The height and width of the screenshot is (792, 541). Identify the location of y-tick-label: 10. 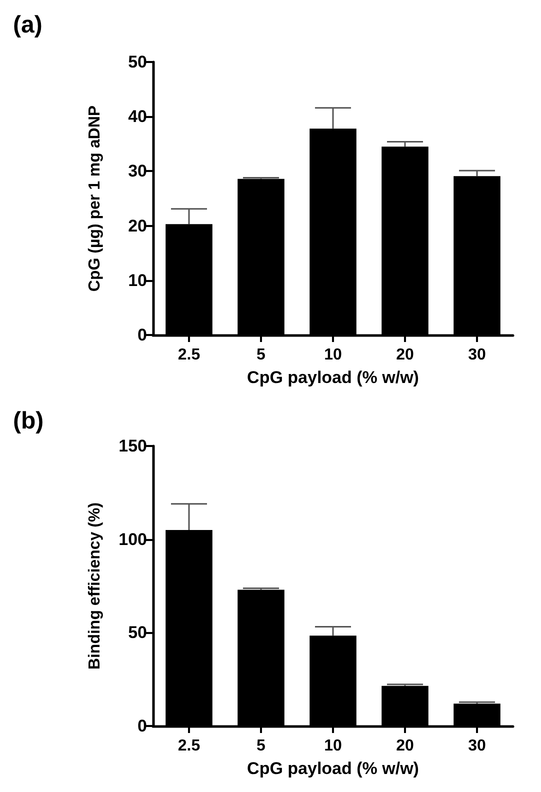
(137, 280).